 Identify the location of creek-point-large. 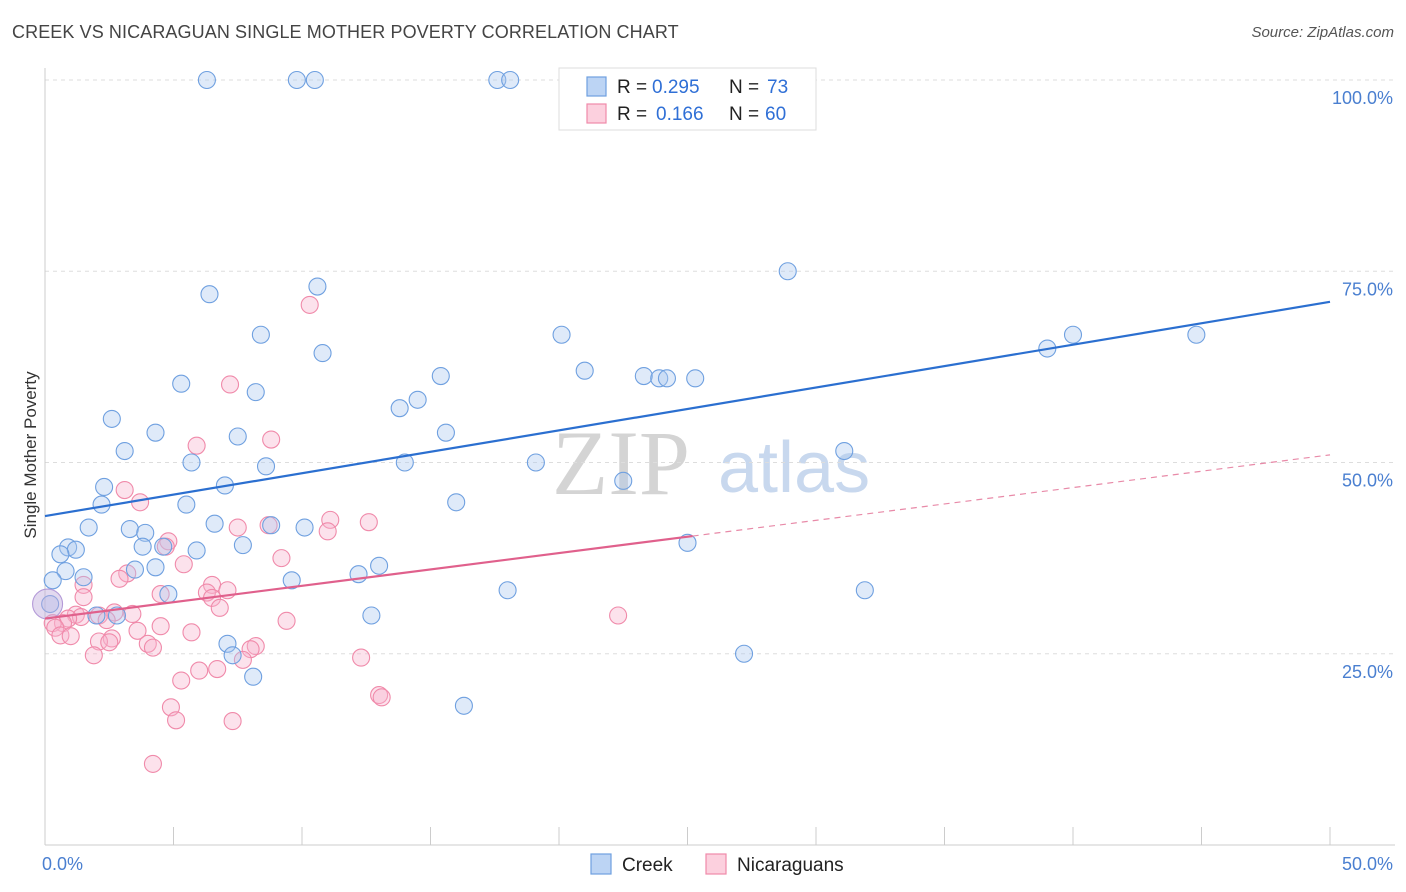
(48, 604).